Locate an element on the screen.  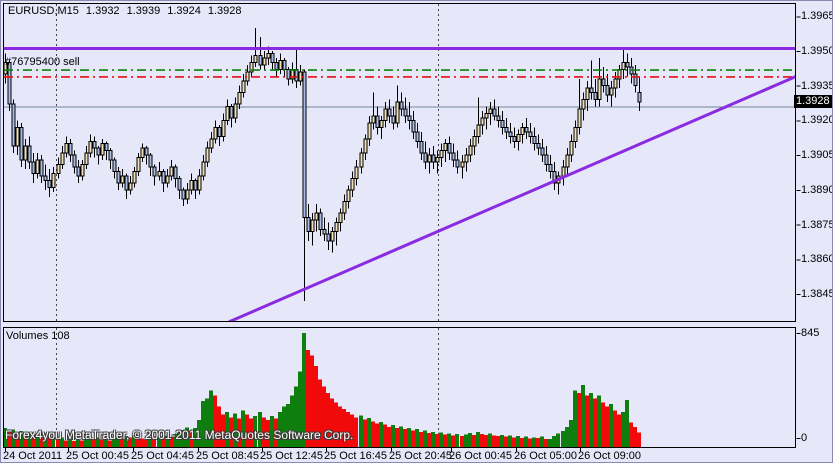
ohlc-close: 1.3928 is located at coordinates (224, 11).